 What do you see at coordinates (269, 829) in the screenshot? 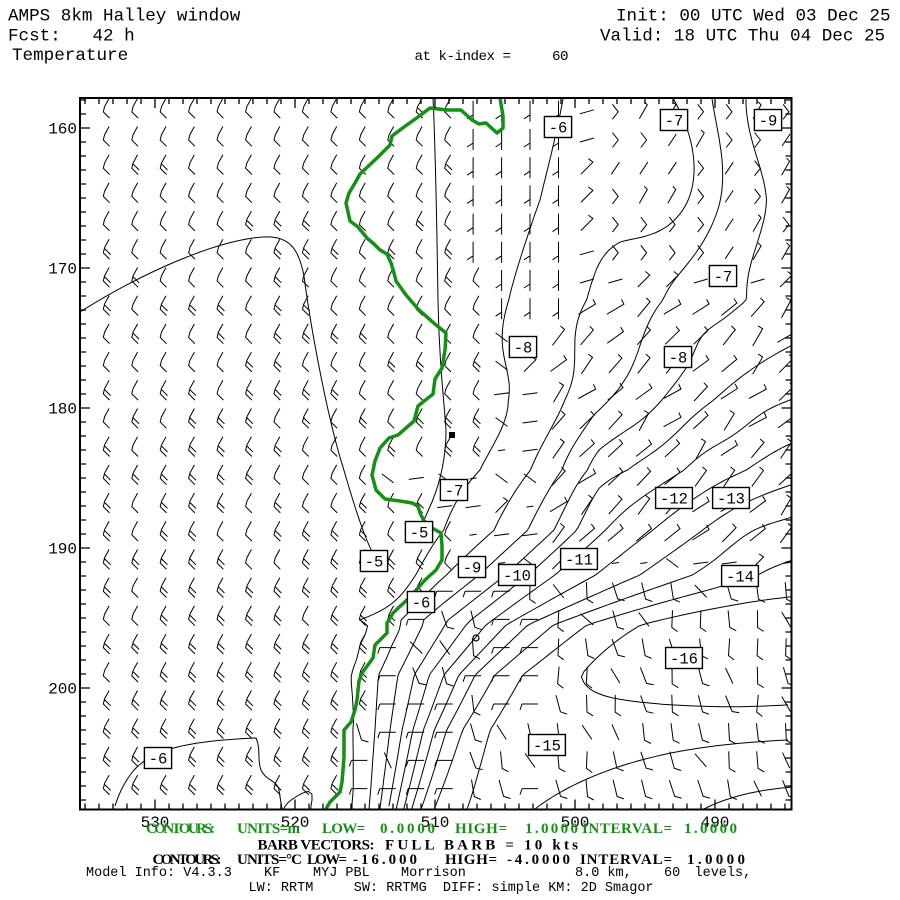
I see `svg-text: UNITS=m` at bounding box center [269, 829].